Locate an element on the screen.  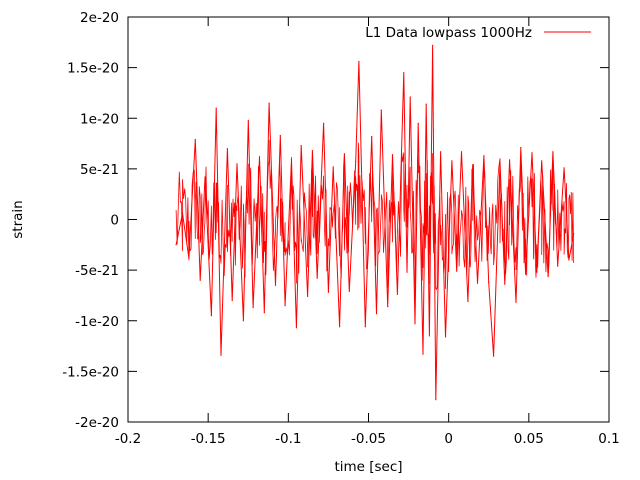
legend-label: L1 Data lowpass 1000Hz is located at coordinates (448, 33).